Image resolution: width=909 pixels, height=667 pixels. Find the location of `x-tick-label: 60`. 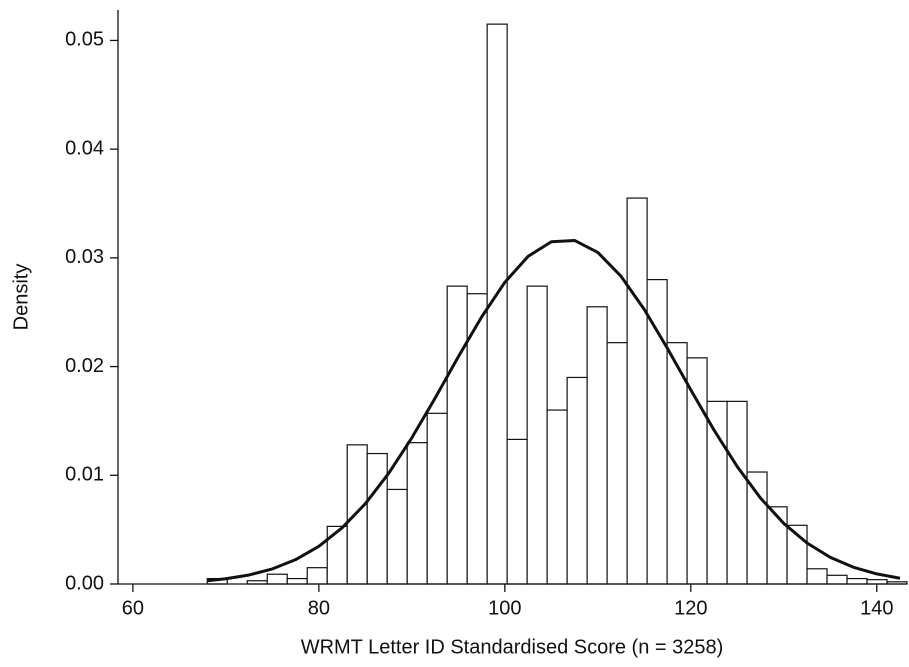

x-tick-label: 60 is located at coordinates (133, 608).